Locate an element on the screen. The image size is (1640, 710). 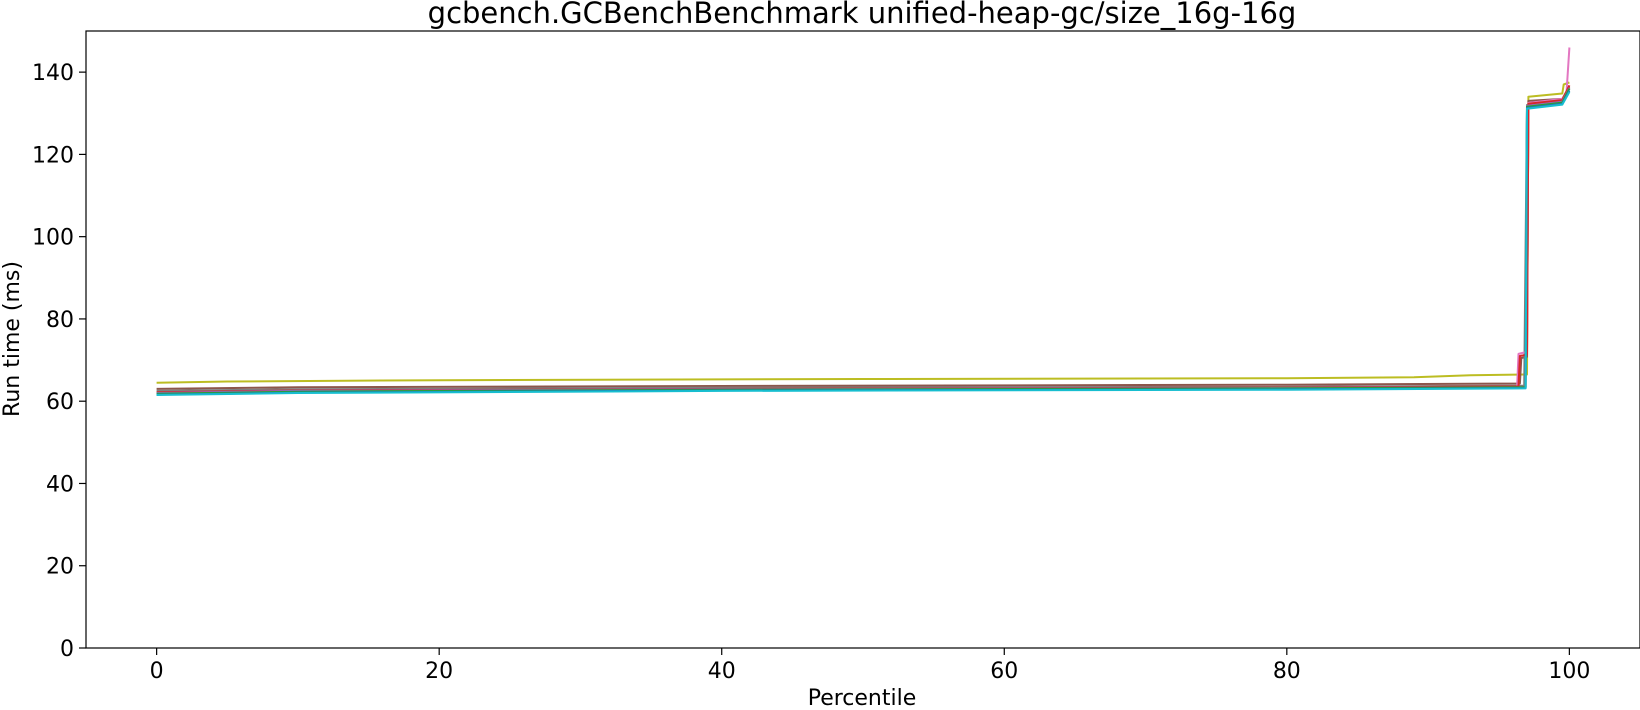
x-axis-label: Percentile is located at coordinates (862, 698).